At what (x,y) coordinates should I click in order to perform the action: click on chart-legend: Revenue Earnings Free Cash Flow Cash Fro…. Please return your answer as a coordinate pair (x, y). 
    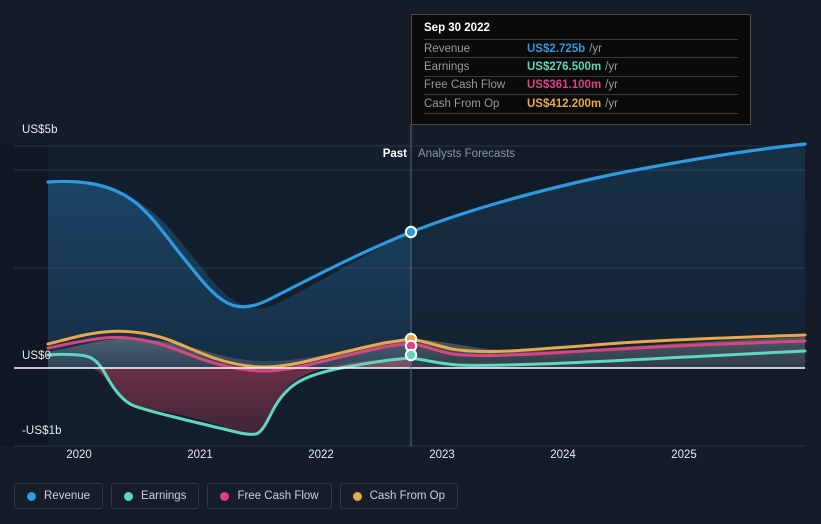
    Looking at the image, I should click on (236, 496).